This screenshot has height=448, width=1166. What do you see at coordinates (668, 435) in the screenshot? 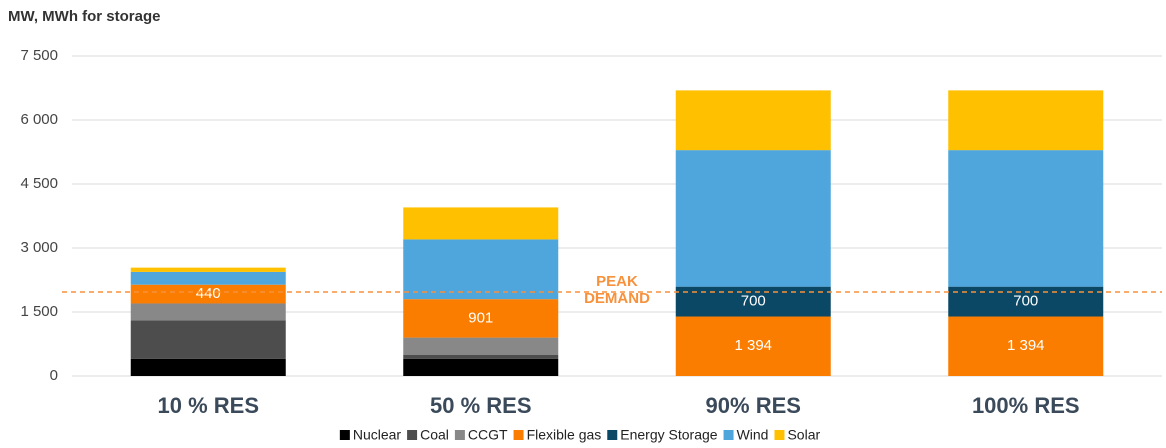
I see `legend-label: Energy Storage` at bounding box center [668, 435].